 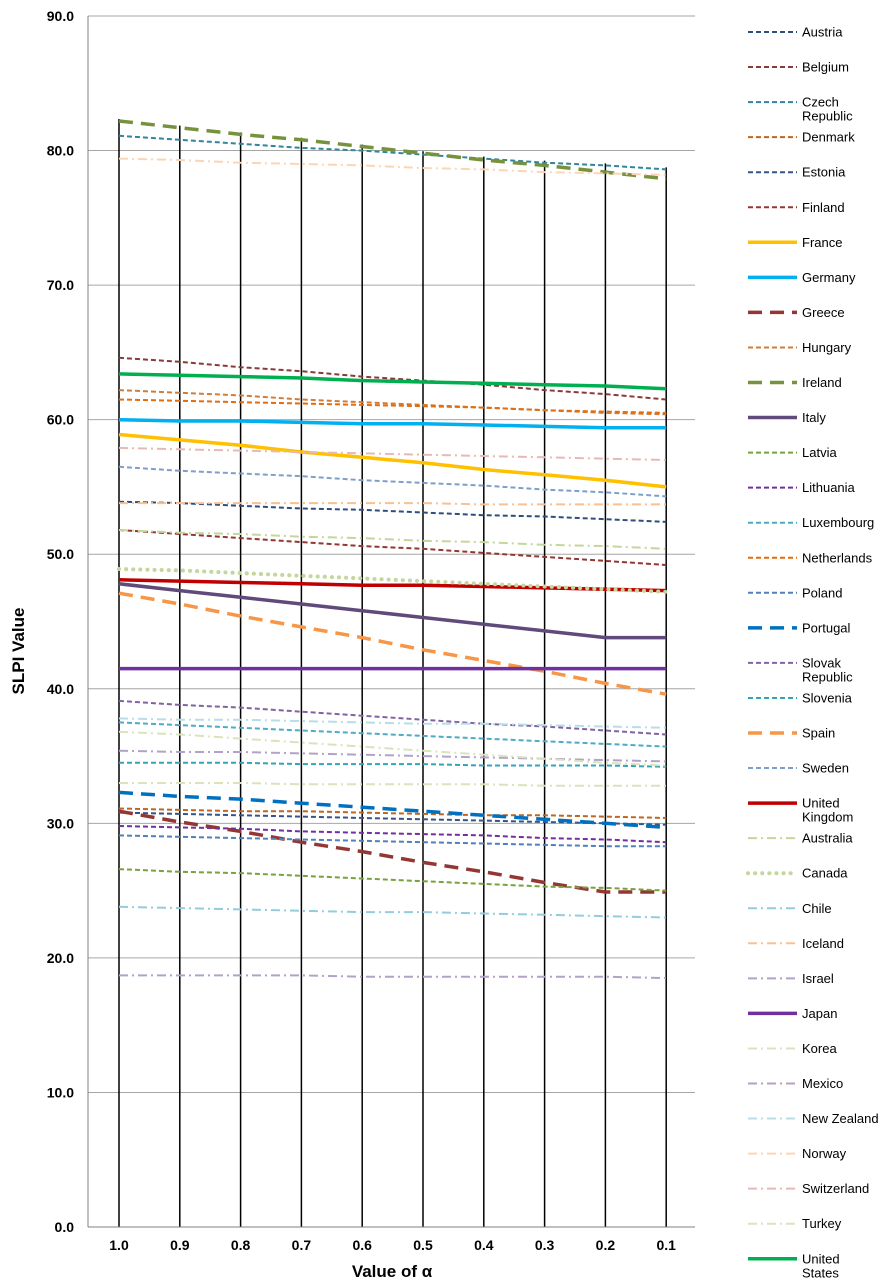 What do you see at coordinates (60, 621) in the screenshot?
I see `y-tick-labels: 0.0 10.0 20.0 30.0 40.0 50.0 60.0 70.0 80.0 90.0` at bounding box center [60, 621].